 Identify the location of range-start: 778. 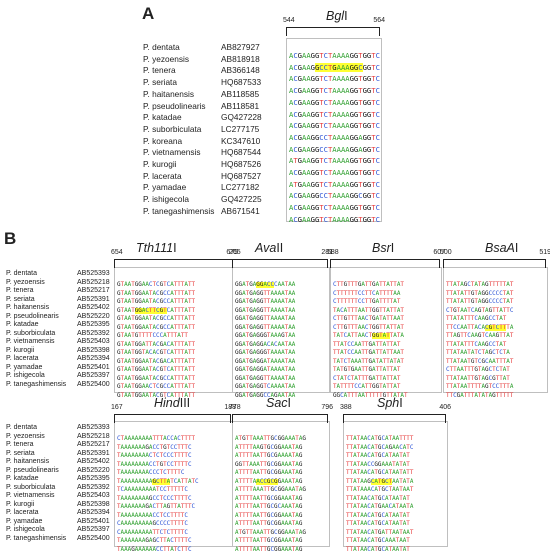
(235, 407).